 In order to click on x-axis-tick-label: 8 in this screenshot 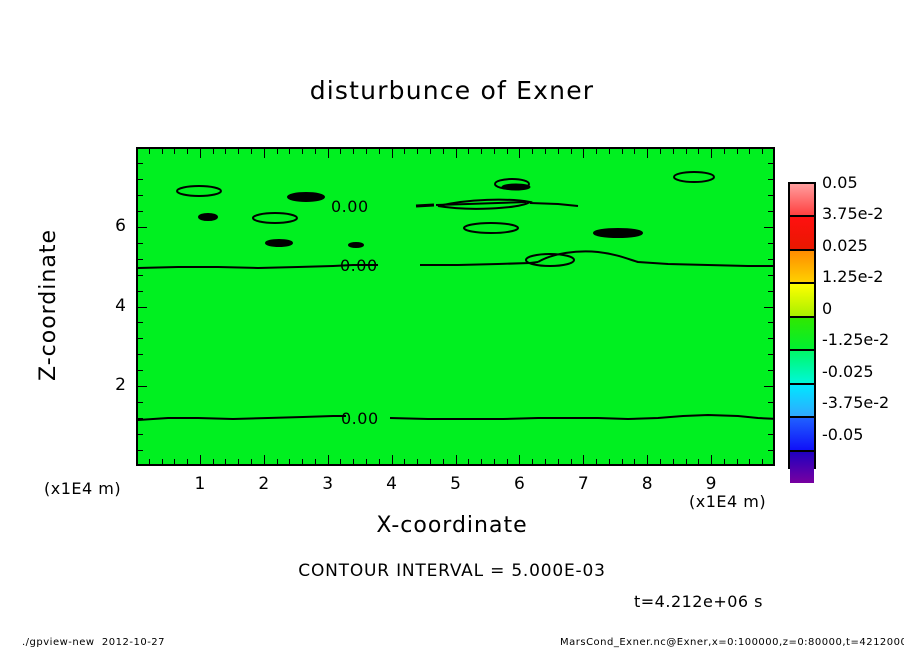, I will do `click(647, 484)`.